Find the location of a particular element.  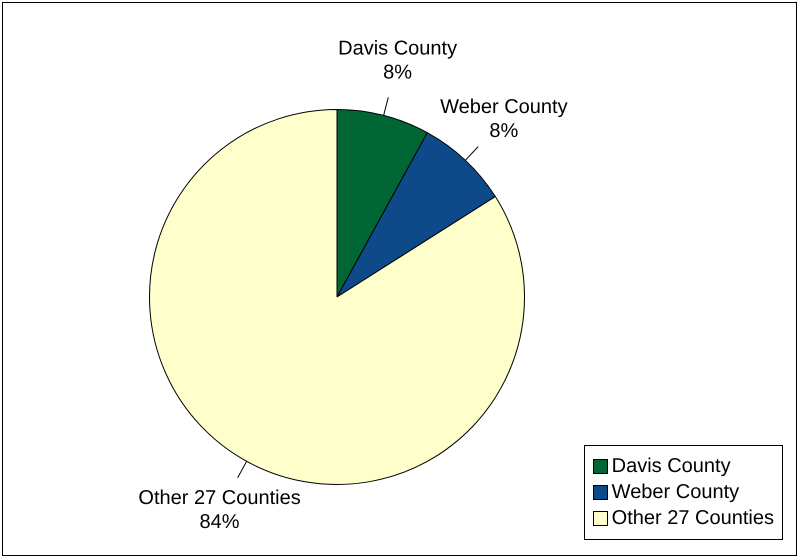

legend-label: Weber County is located at coordinates (676, 492).